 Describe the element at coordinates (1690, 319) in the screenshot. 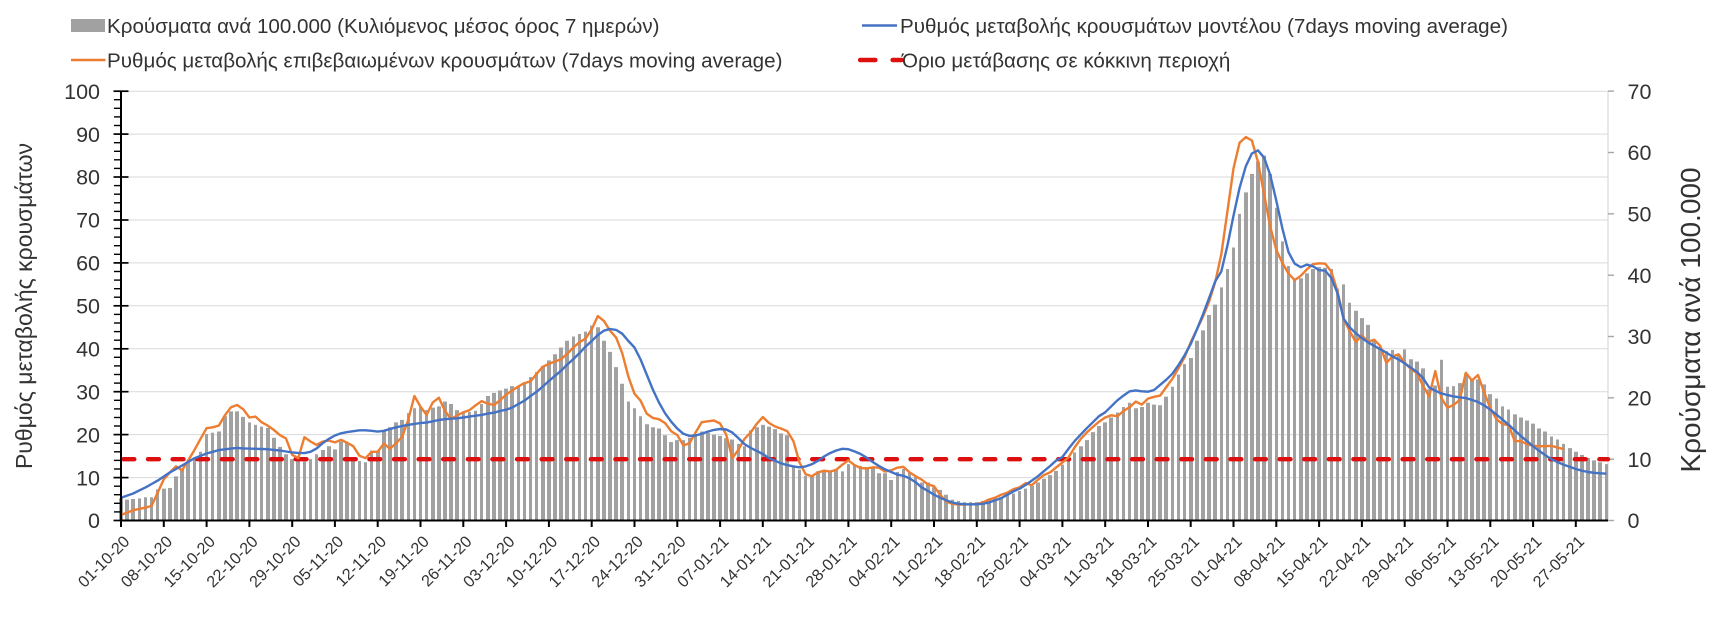

I see `svg-text: Κρούσματα ανά 100.000` at that location.